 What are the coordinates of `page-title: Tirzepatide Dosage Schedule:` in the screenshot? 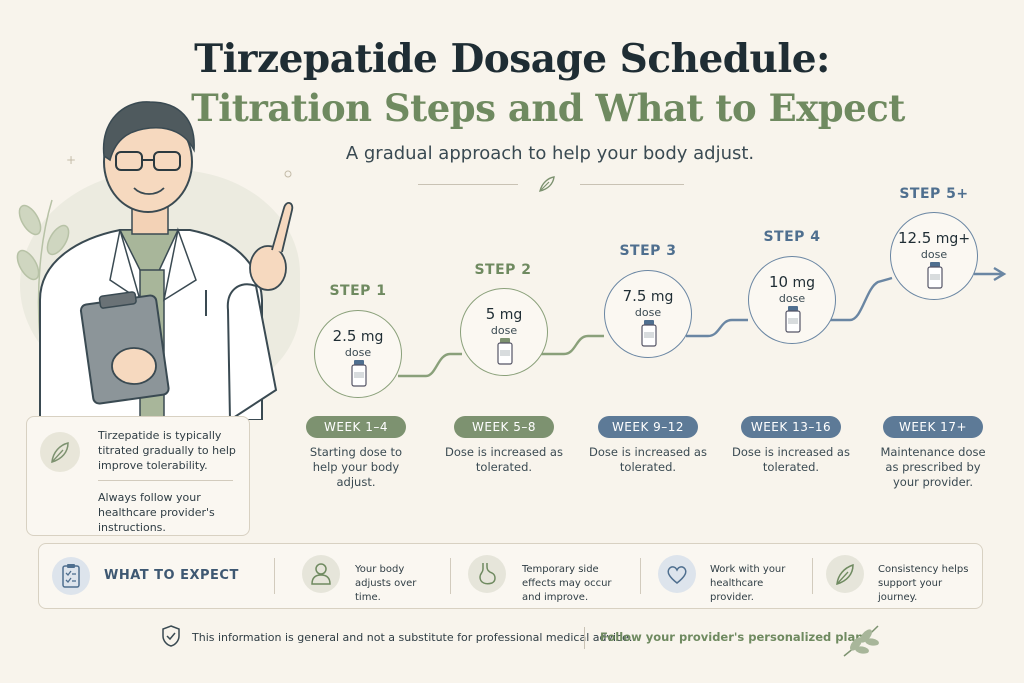 It's located at (512, 59).